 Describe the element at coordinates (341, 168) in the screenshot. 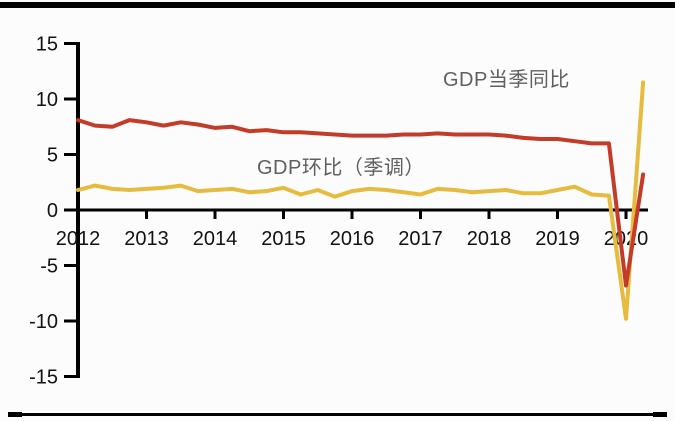

I see `series-label-gdp-qoq-sa: GDP环比（季调）` at that location.